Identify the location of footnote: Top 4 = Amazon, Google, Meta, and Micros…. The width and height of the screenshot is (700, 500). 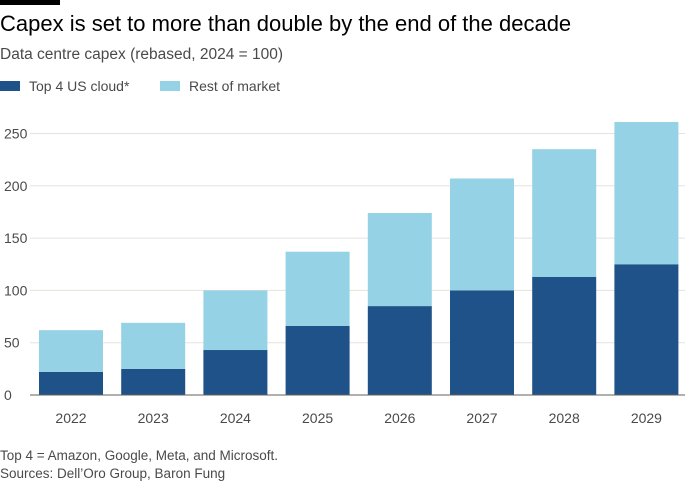
(139, 455).